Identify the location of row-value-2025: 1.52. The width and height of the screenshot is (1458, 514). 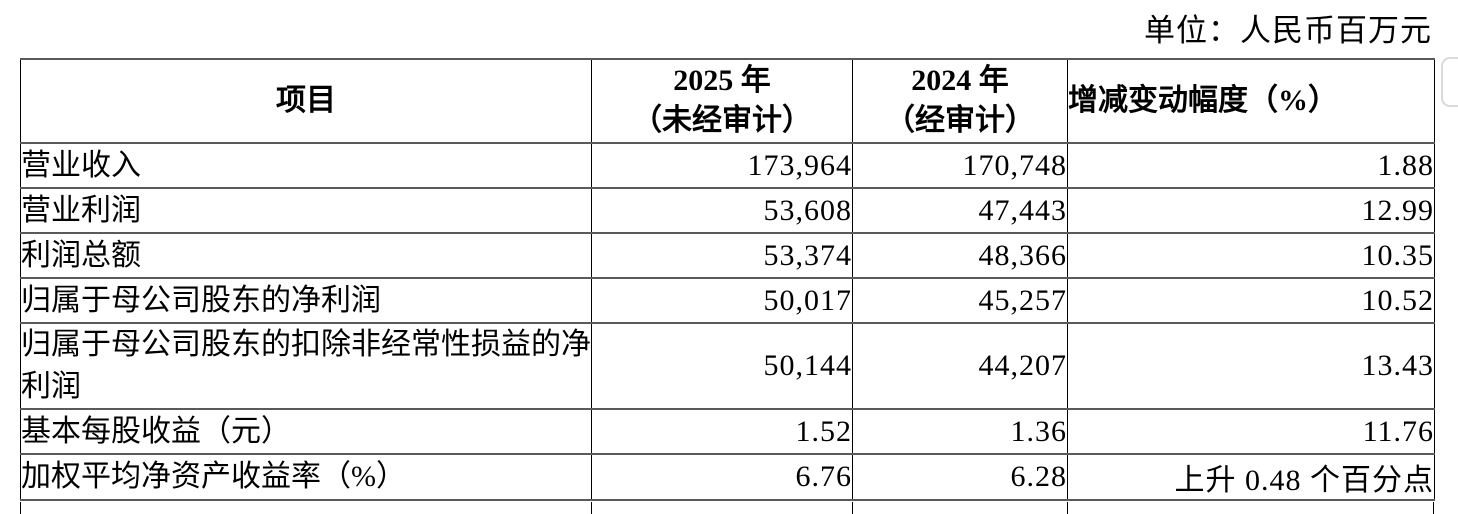
(722, 431).